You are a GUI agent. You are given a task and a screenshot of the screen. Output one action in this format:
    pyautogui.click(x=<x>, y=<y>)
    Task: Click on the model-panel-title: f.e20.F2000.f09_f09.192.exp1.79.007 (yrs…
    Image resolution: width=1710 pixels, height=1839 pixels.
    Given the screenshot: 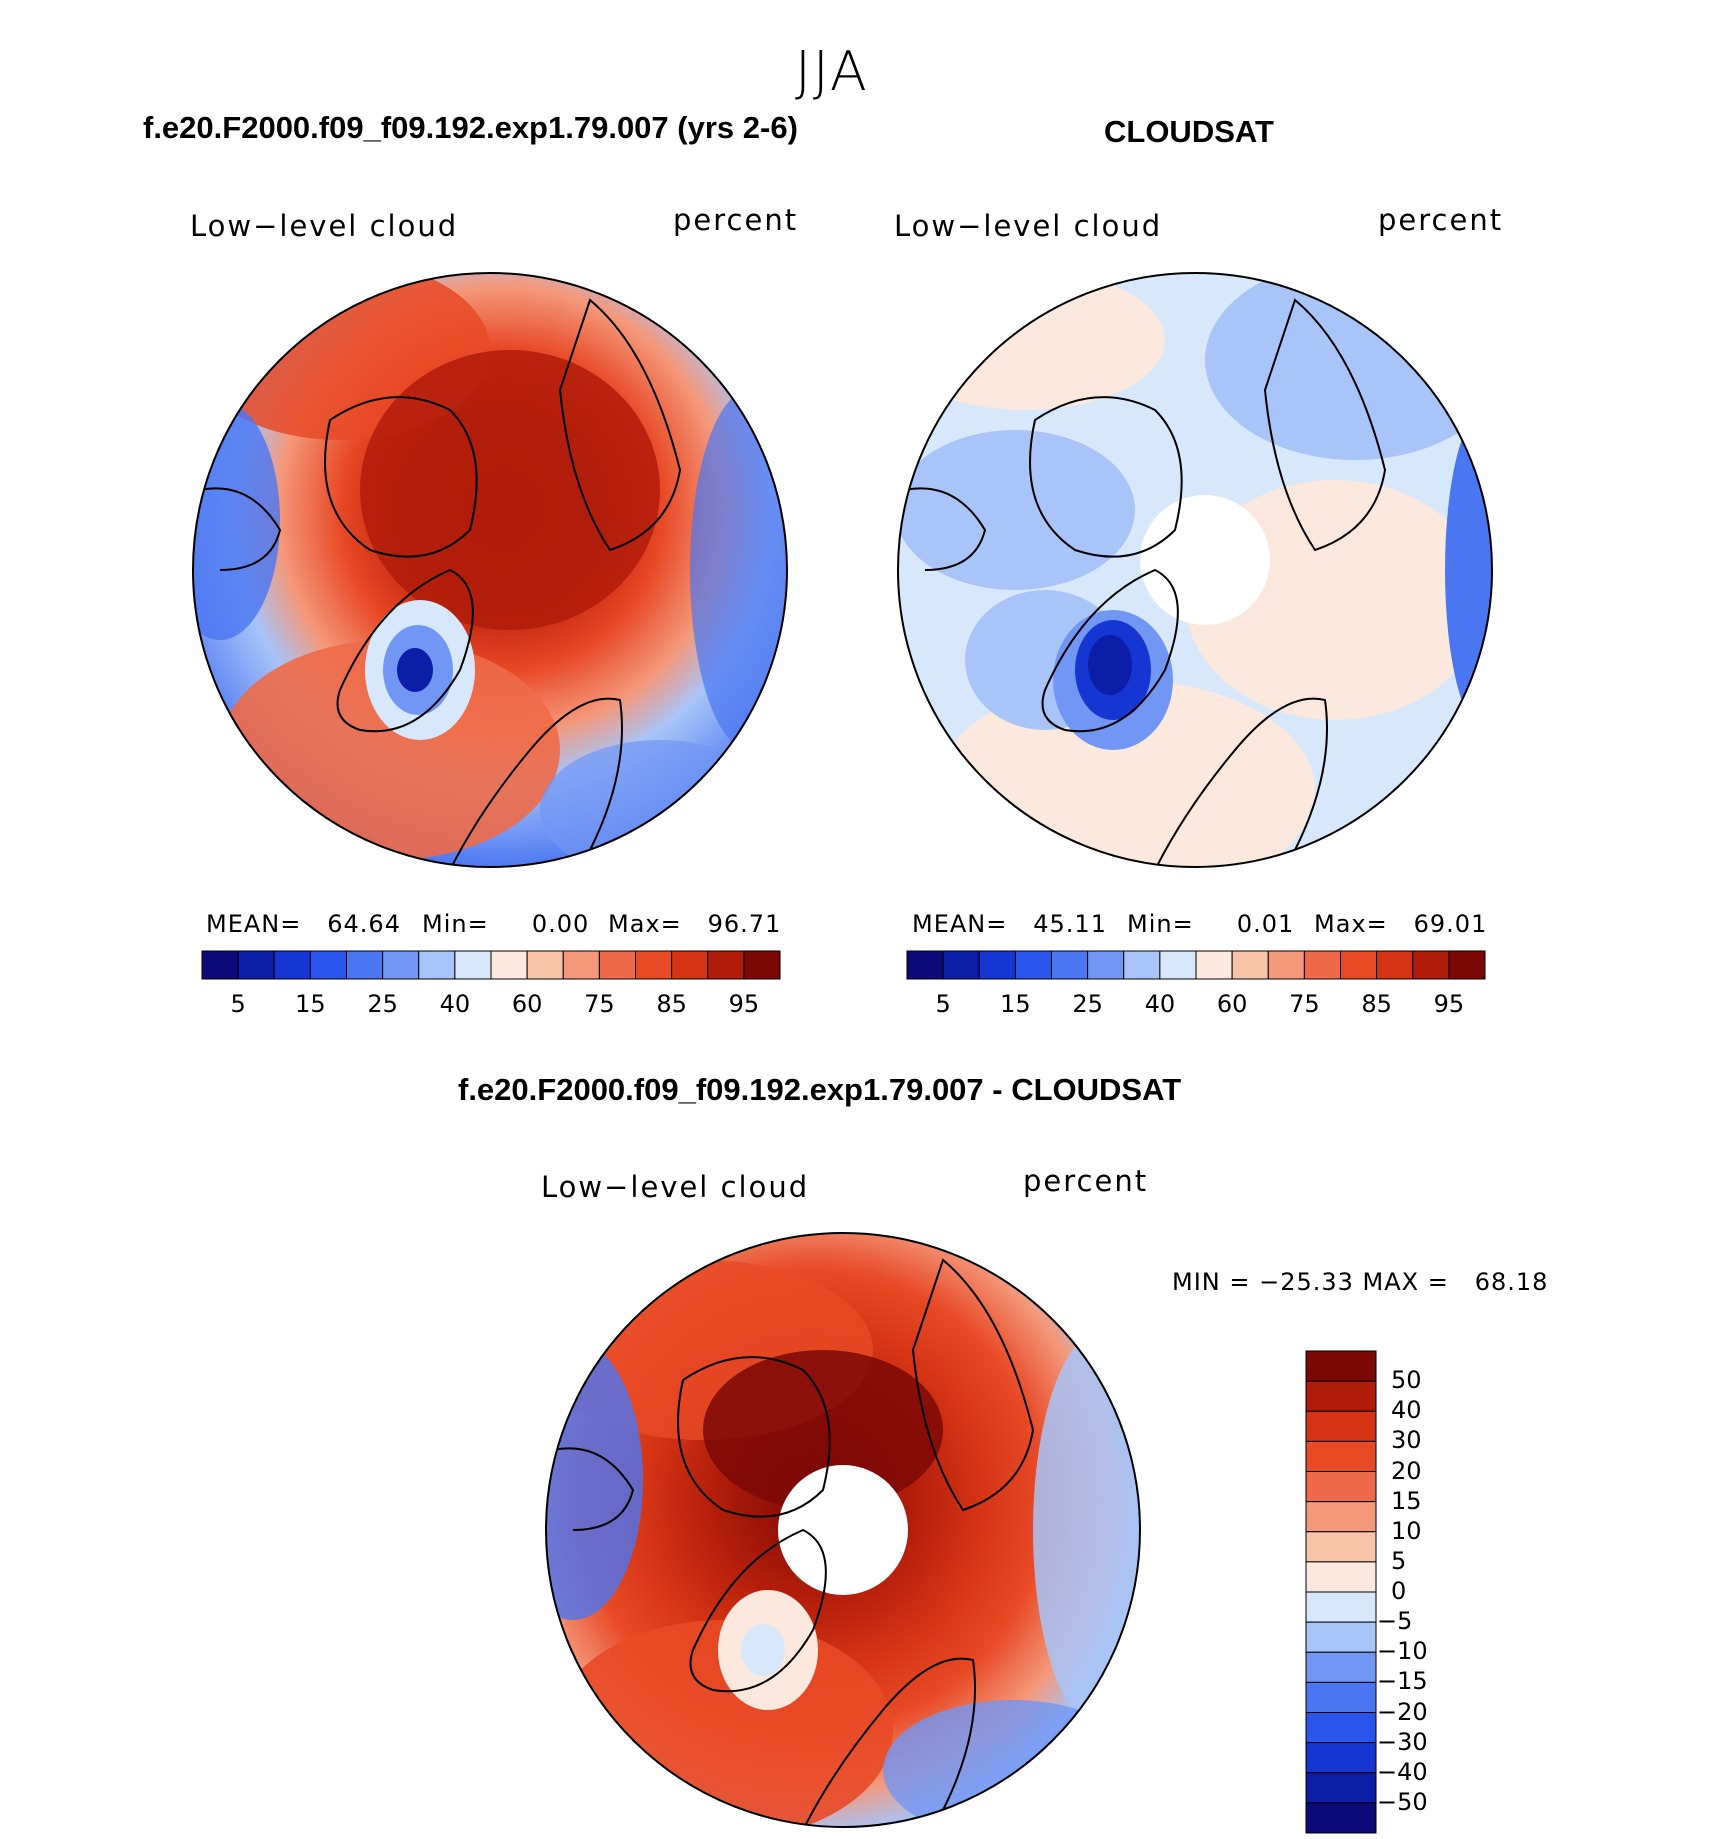 What is the action you would take?
    pyautogui.click(x=470, y=127)
    